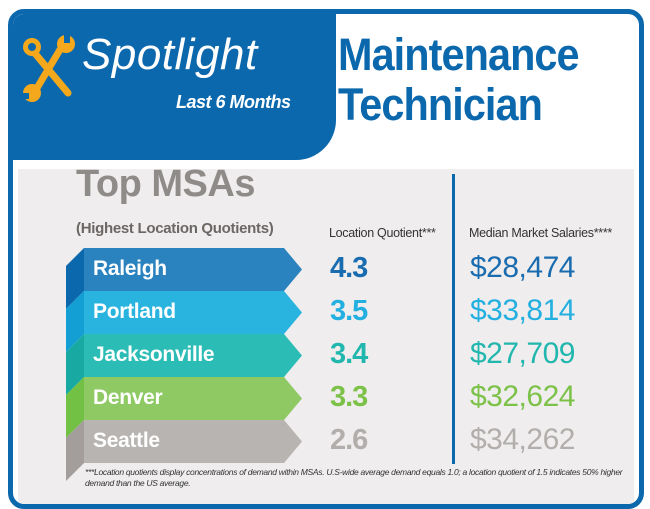 The width and height of the screenshot is (650, 509). What do you see at coordinates (233, 102) in the screenshot?
I see `period-label: Last 6 Months` at bounding box center [233, 102].